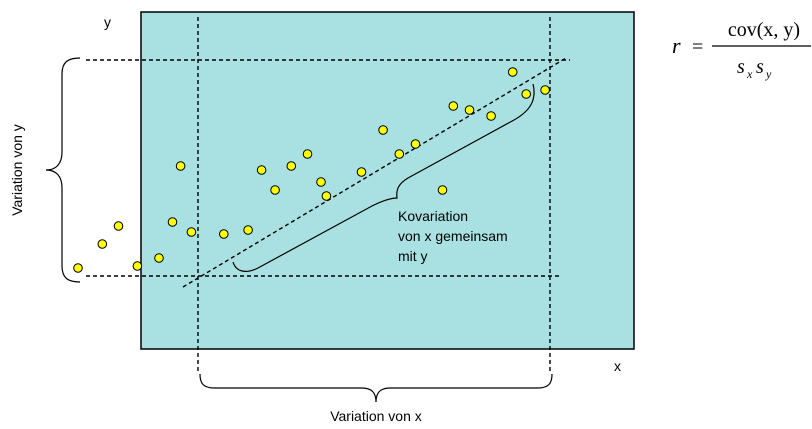 This screenshot has height=429, width=812. Describe the element at coordinates (617, 366) in the screenshot. I see `x-axis-label: x` at that location.